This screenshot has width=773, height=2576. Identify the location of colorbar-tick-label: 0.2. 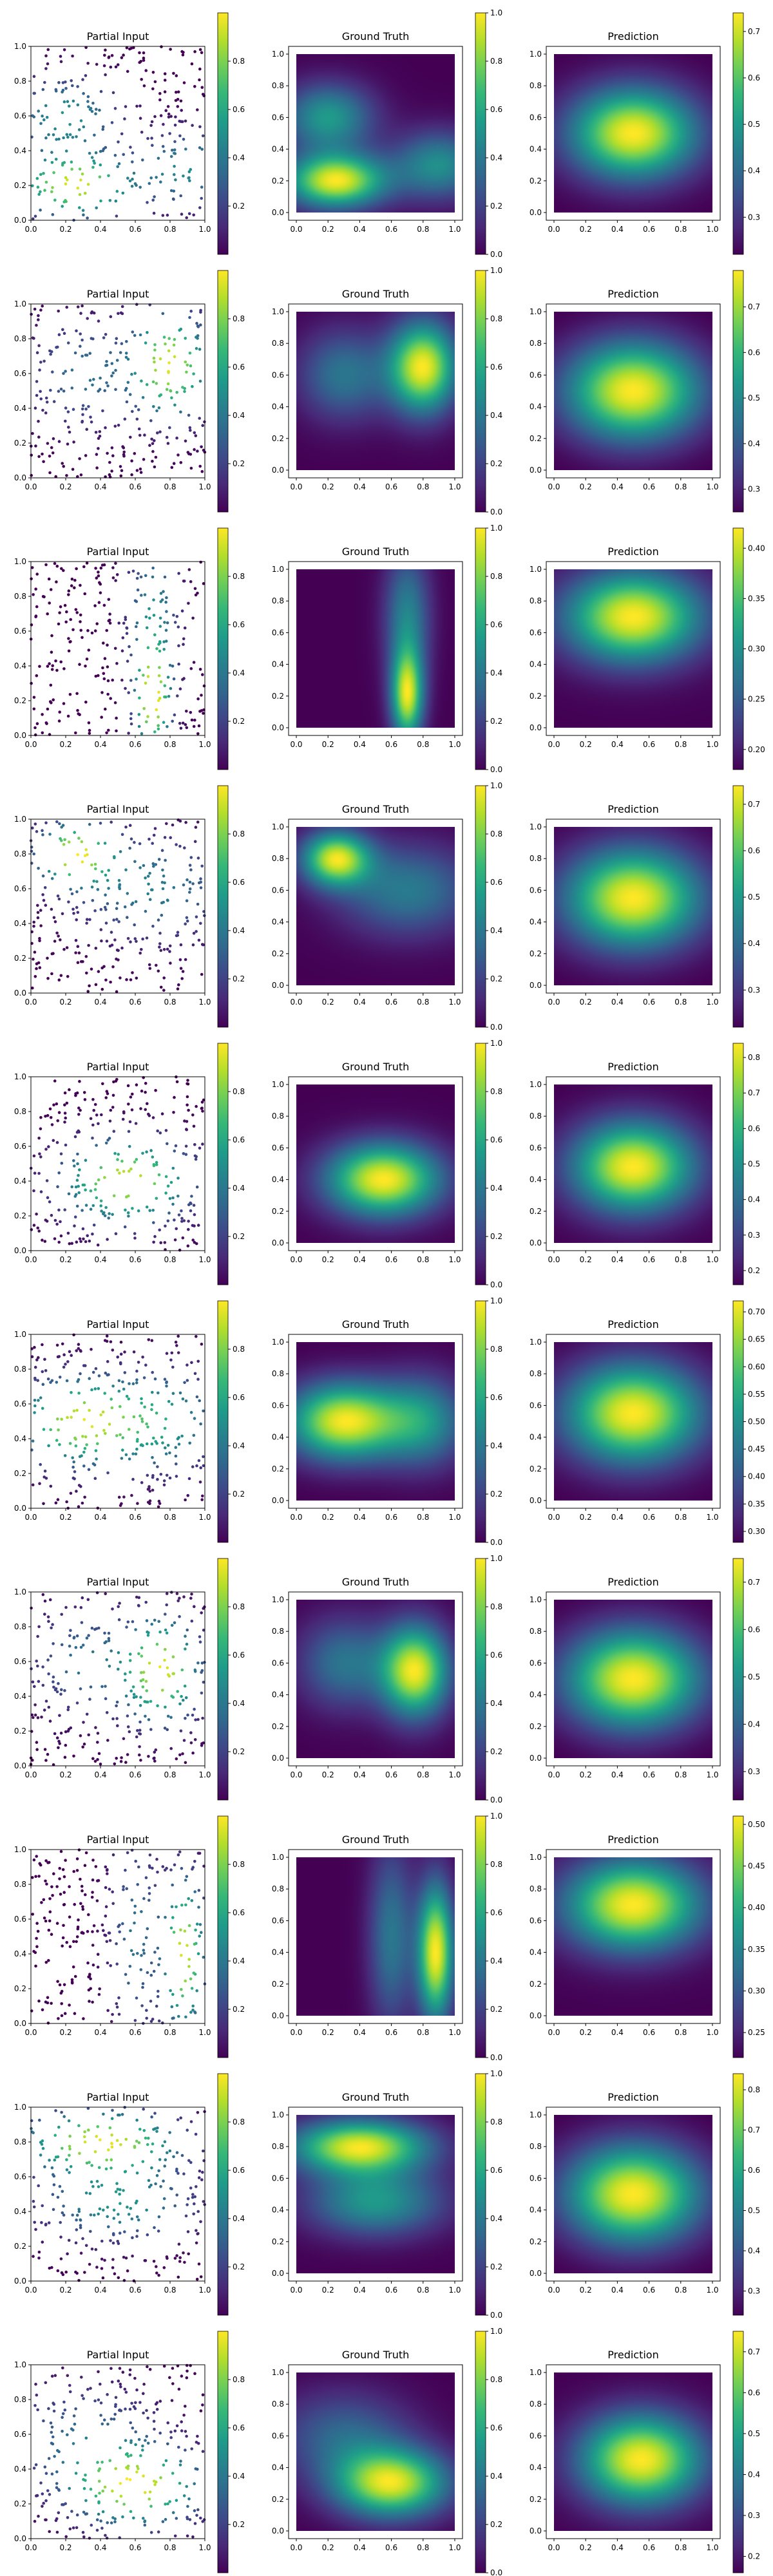
(239, 2010).